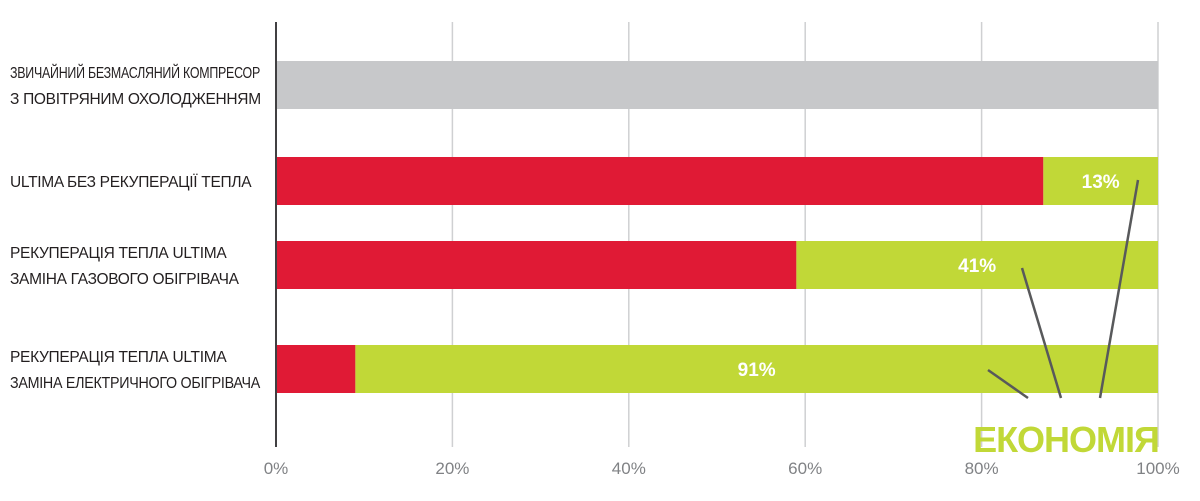 This screenshot has width=1200, height=501. What do you see at coordinates (805, 468) in the screenshot?
I see `x-tick-label: 60%` at bounding box center [805, 468].